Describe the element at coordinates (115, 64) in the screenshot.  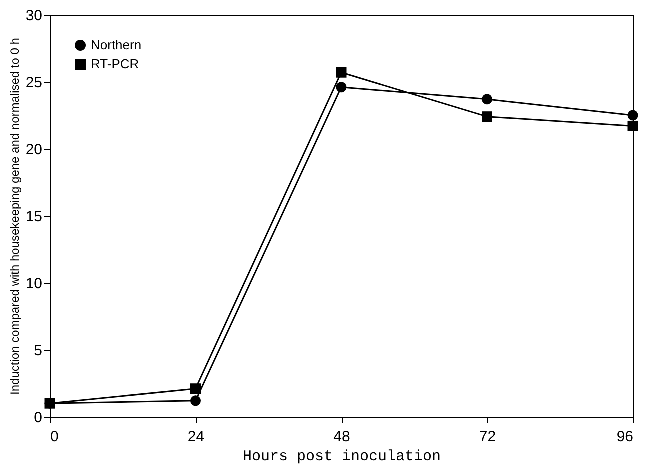
I see `legend-label: RT-PCR` at that location.